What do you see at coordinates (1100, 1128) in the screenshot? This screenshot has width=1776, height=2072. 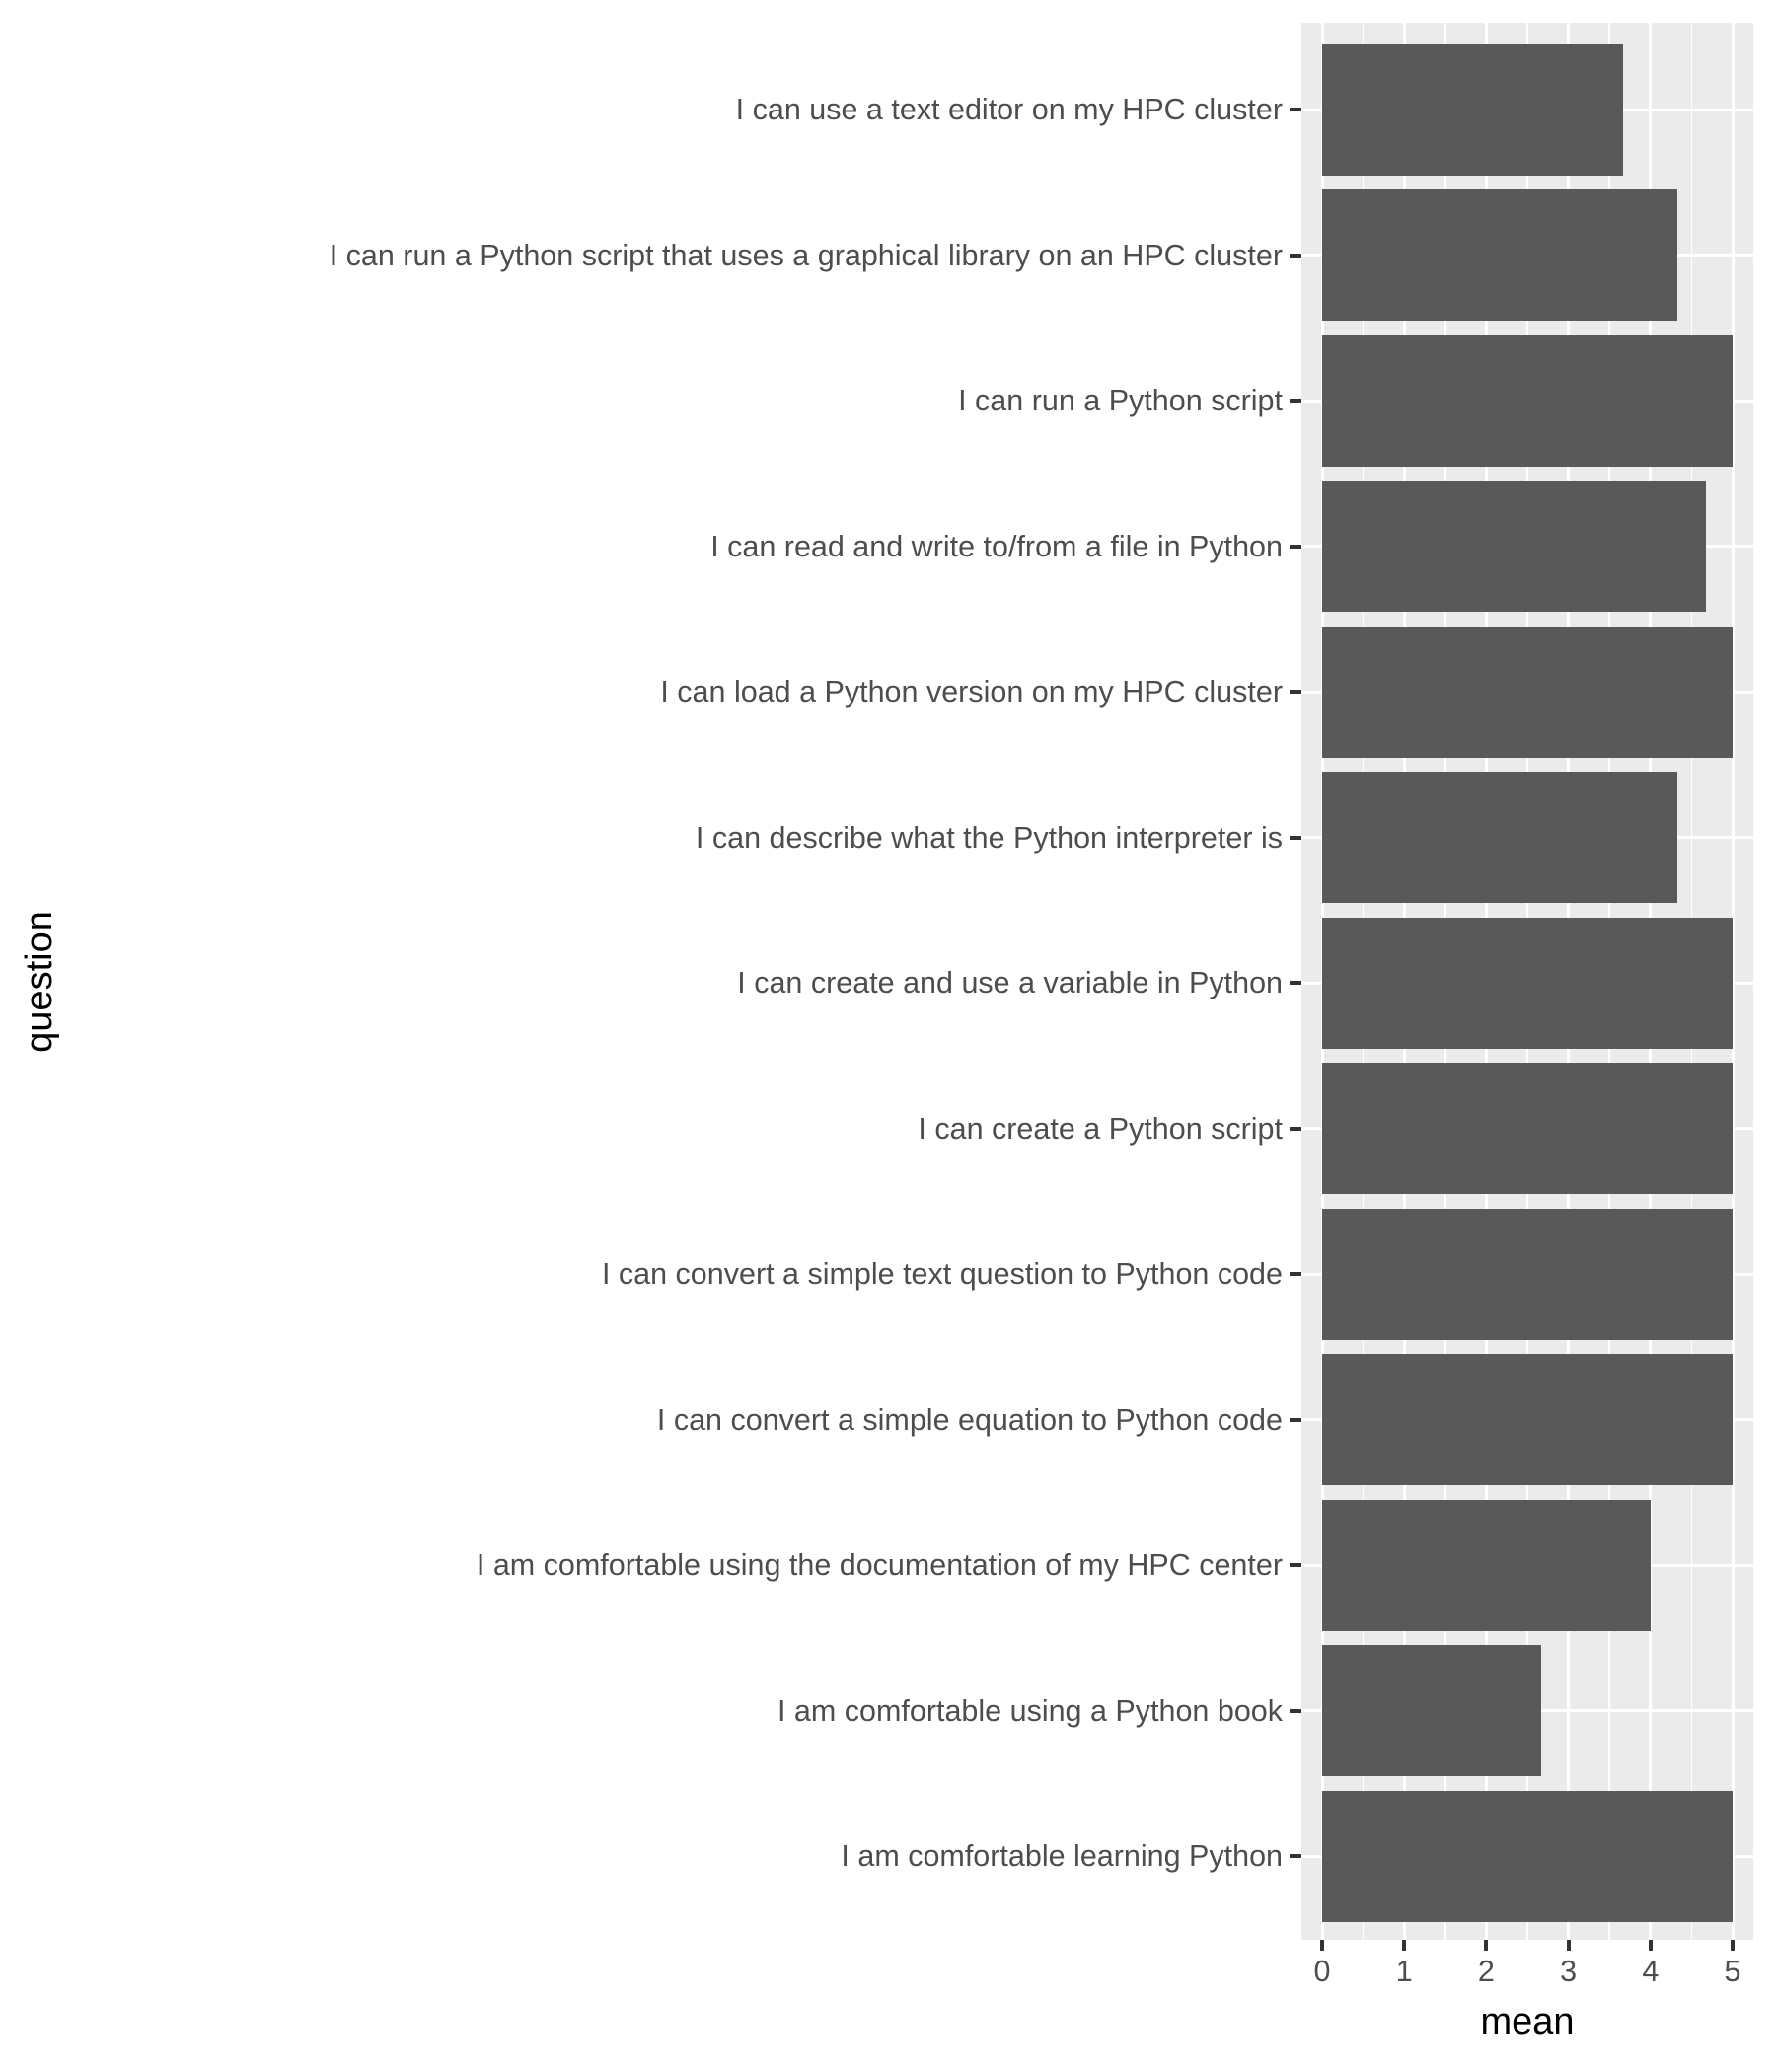 I see `y-tick-label: I can create a Python script` at bounding box center [1100, 1128].